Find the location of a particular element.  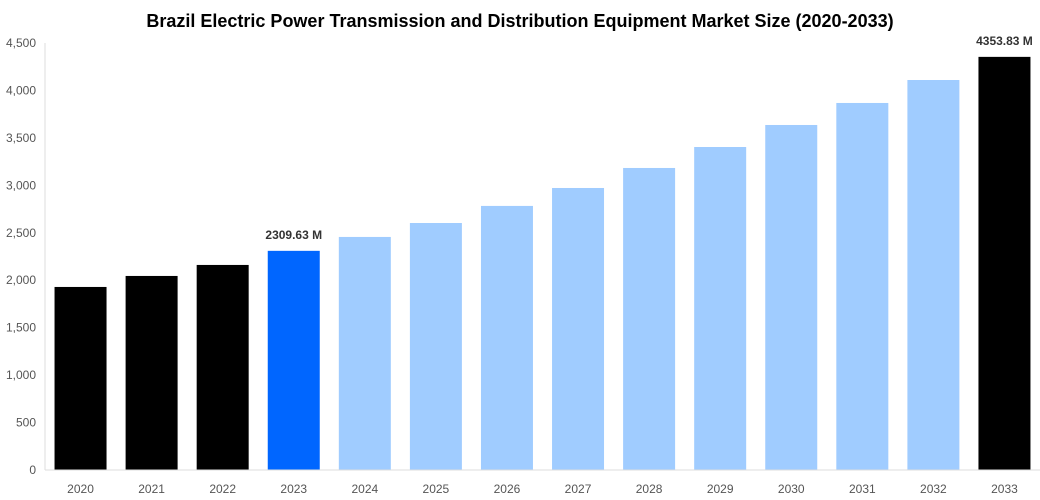

x-tick-label: 2026 is located at coordinates (507, 489).